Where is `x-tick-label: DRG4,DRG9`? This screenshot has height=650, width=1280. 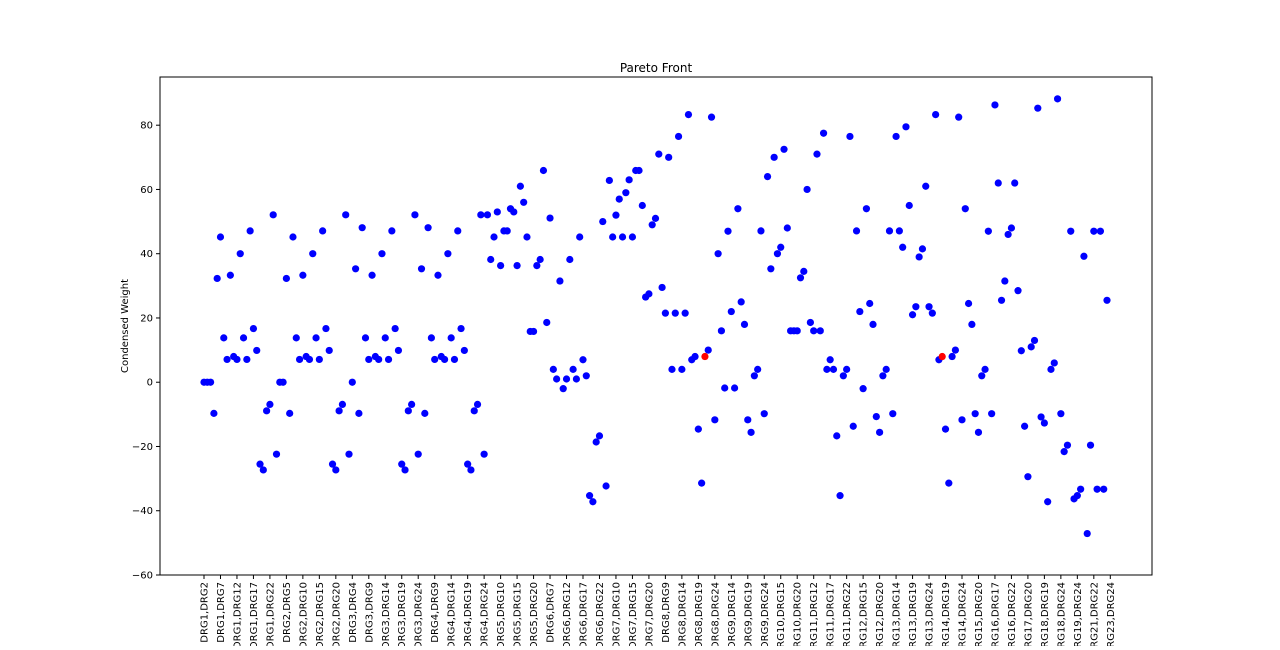 x-tick-label: DRG4,DRG9 is located at coordinates (435, 612).